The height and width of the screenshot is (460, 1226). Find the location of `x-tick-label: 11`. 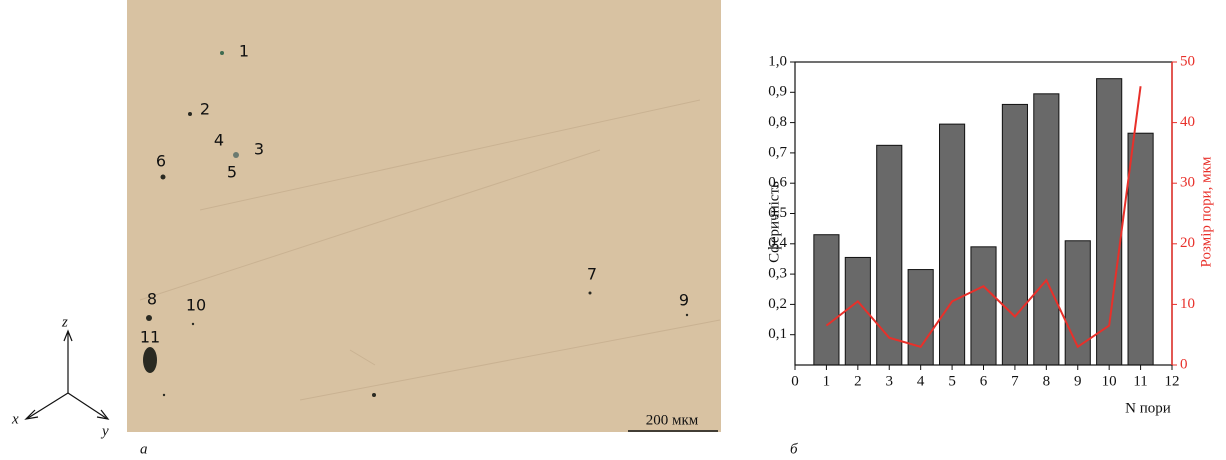

x-tick-label: 11 is located at coordinates (1140, 381).